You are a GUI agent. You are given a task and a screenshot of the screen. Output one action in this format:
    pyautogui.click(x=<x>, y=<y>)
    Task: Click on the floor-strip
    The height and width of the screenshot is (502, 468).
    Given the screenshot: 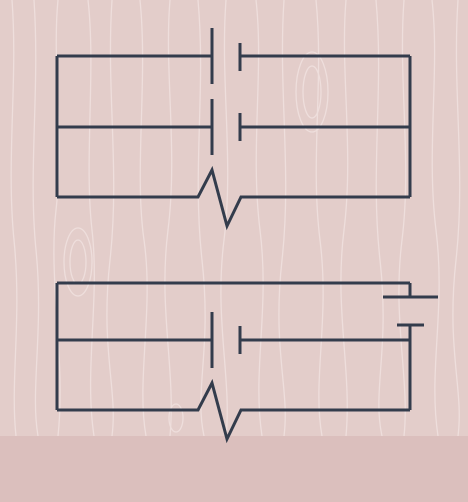 What is the action you would take?
    pyautogui.click(x=234, y=469)
    